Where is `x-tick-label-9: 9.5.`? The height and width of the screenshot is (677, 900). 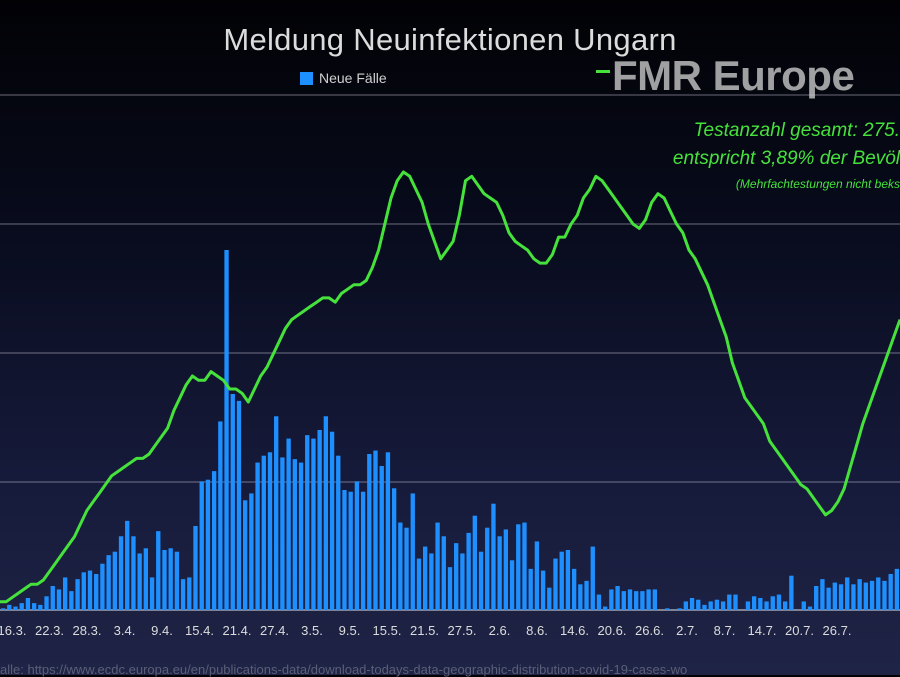 x-tick-label-9: 9.5. is located at coordinates (350, 630).